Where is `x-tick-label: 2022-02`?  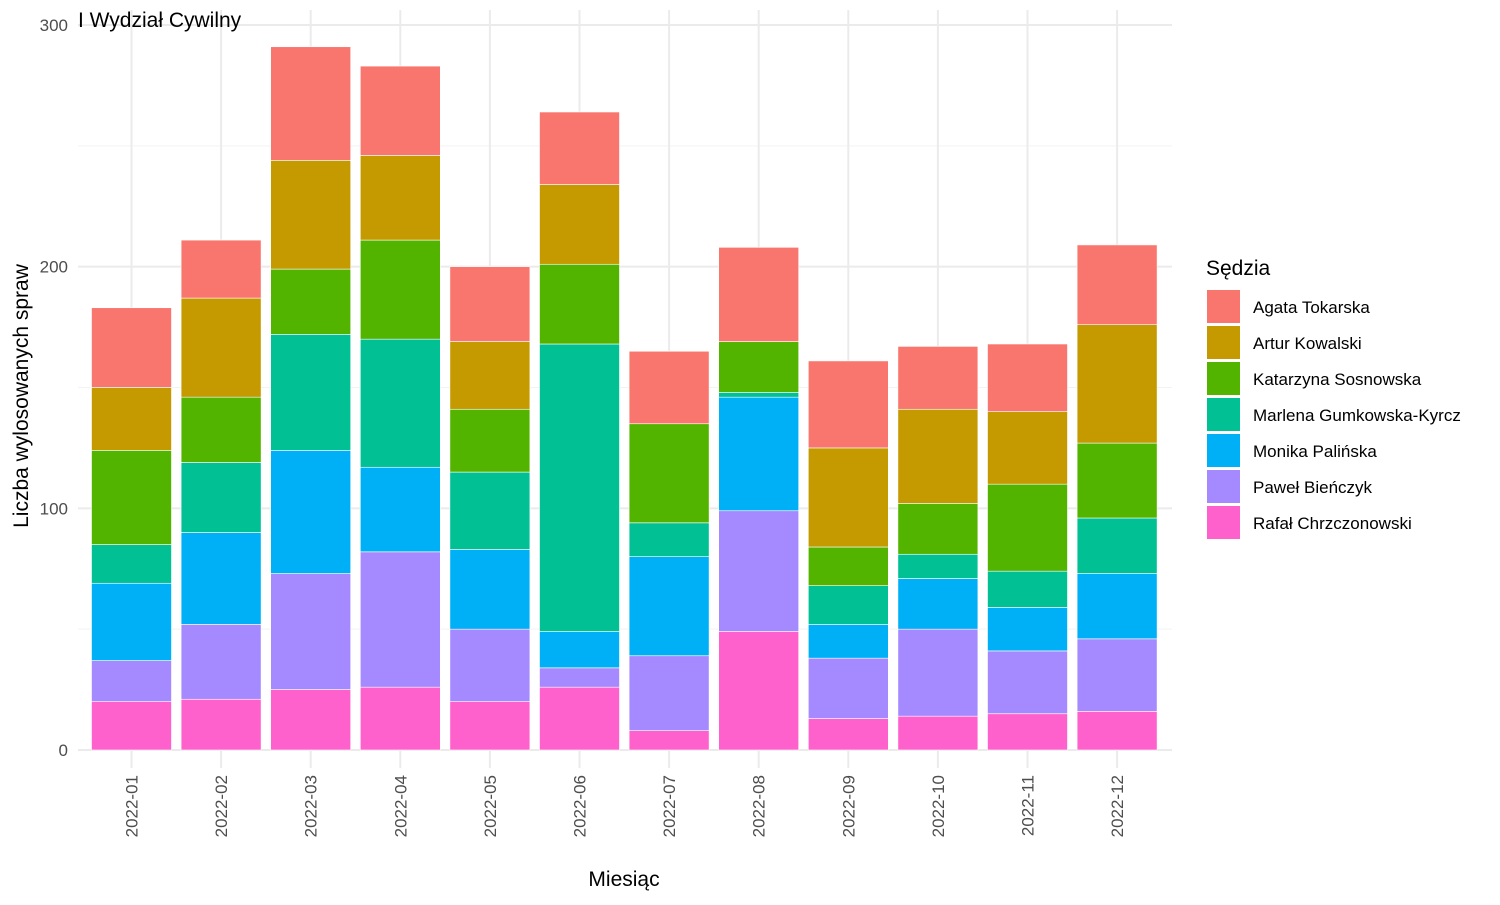
x-tick-label: 2022-02 is located at coordinates (221, 806).